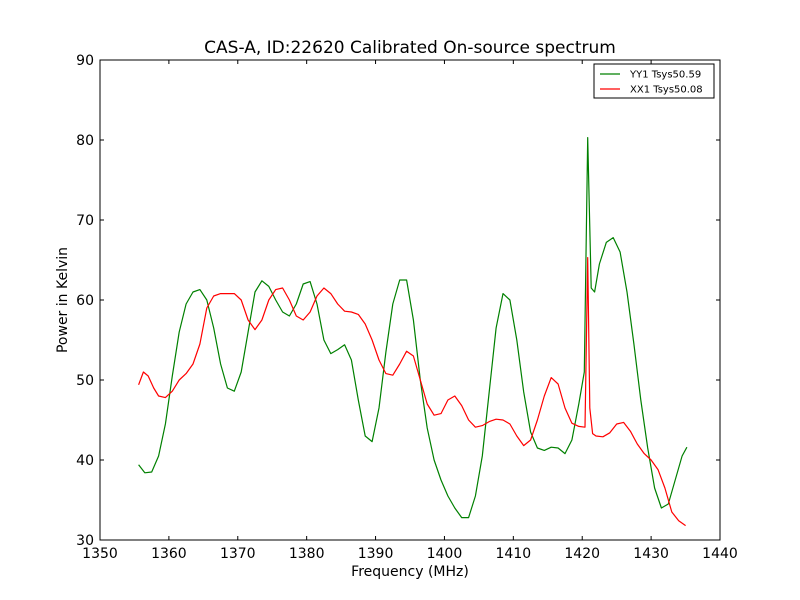  I want to click on x-tick-label: 1360, so click(169, 554).